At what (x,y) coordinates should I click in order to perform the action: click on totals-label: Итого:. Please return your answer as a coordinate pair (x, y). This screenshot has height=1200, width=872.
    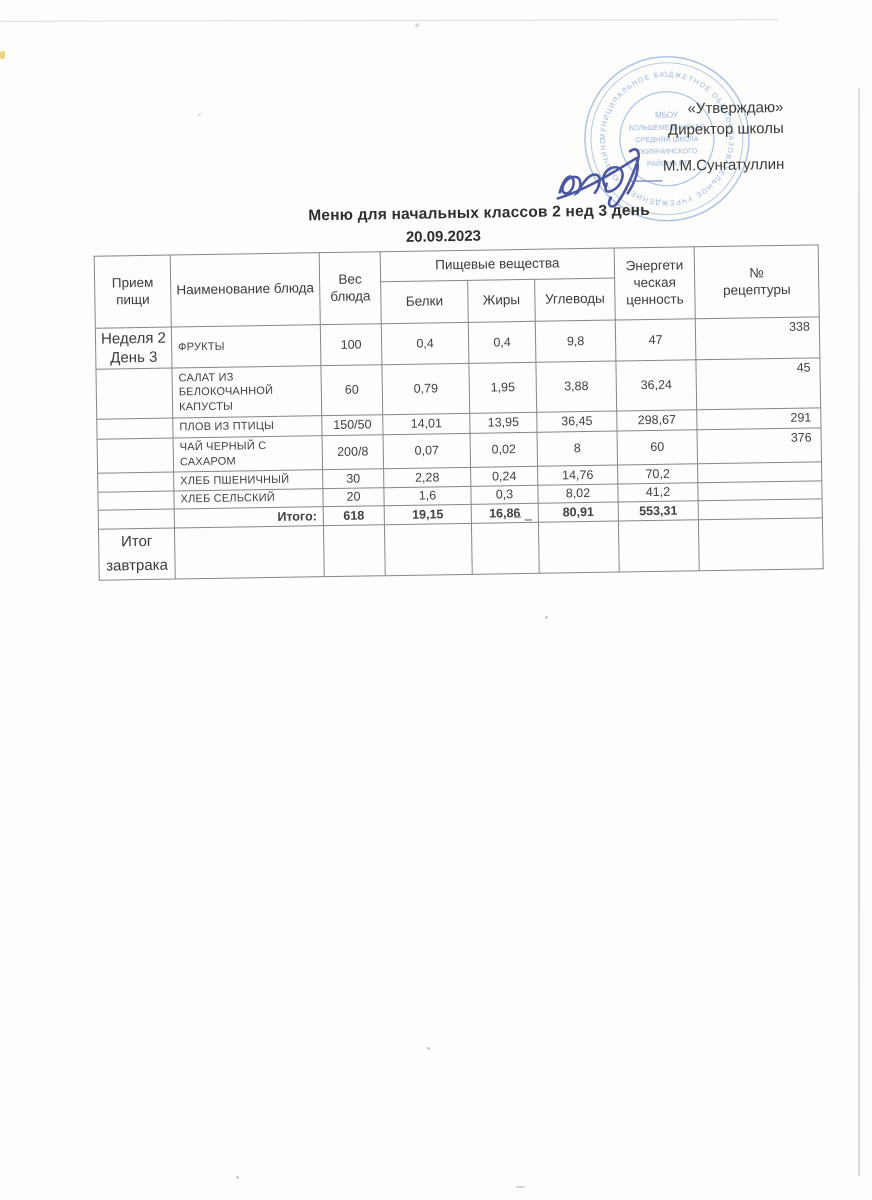
    Looking at the image, I should click on (249, 518).